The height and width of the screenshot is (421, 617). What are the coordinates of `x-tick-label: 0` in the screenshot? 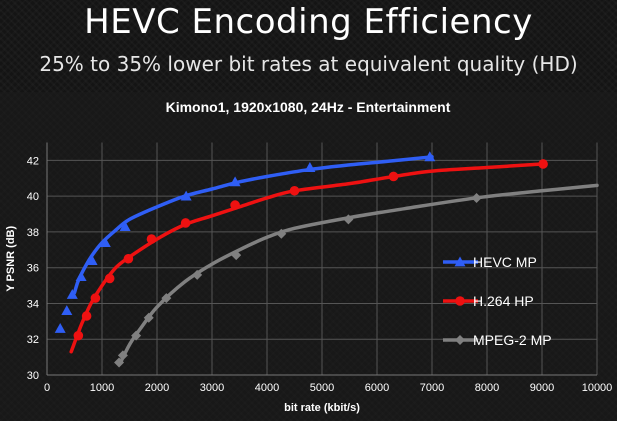 It's located at (47, 388).